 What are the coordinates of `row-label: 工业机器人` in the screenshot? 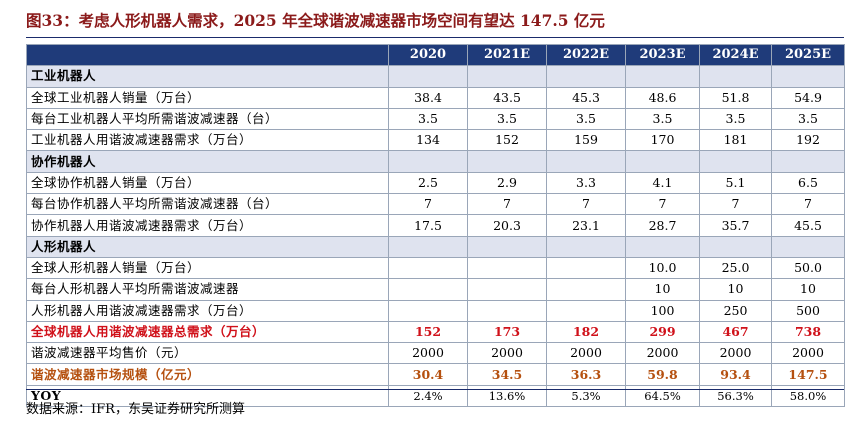 It's located at (207, 76).